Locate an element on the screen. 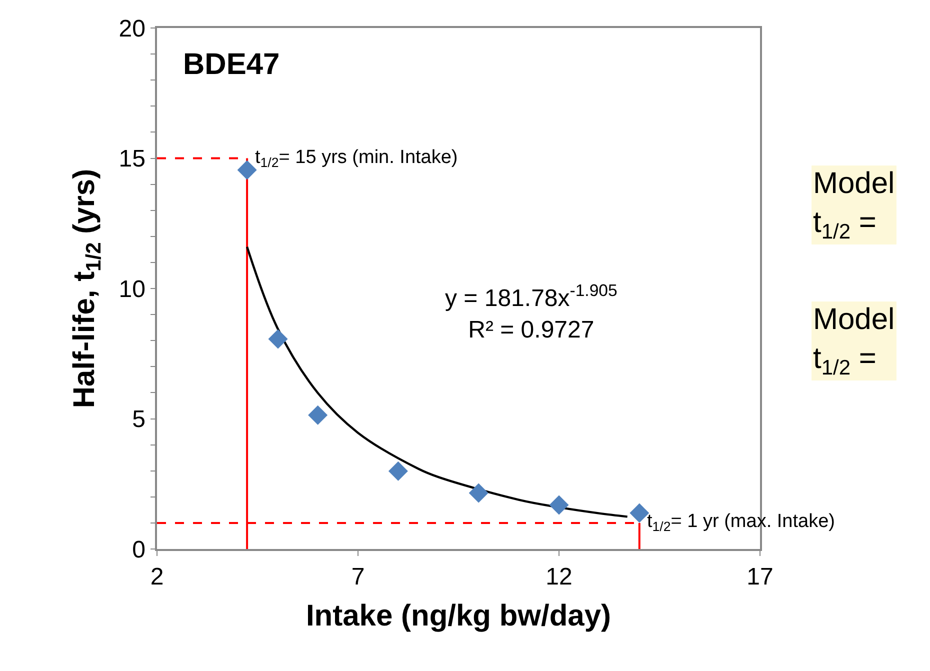  y-tick-label: 20 is located at coordinates (132, 28).